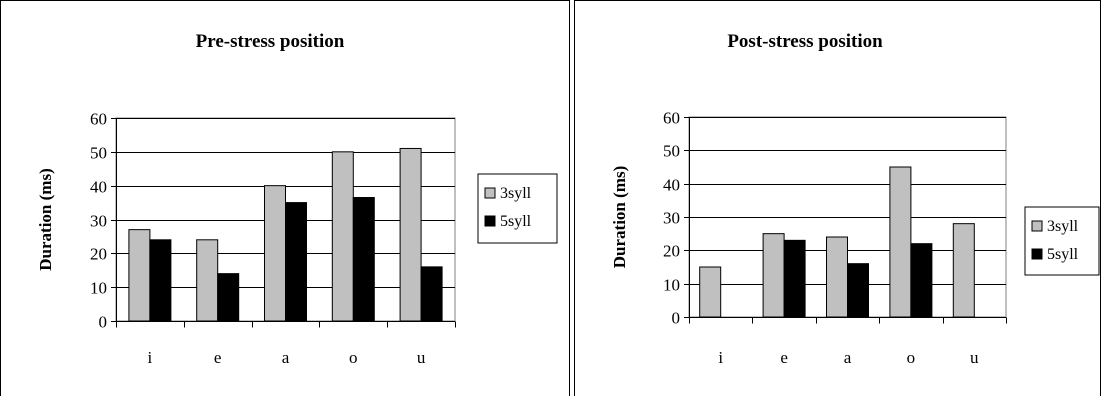 This screenshot has height=396, width=1101. I want to click on bar-5syll-u, so click(431, 294).